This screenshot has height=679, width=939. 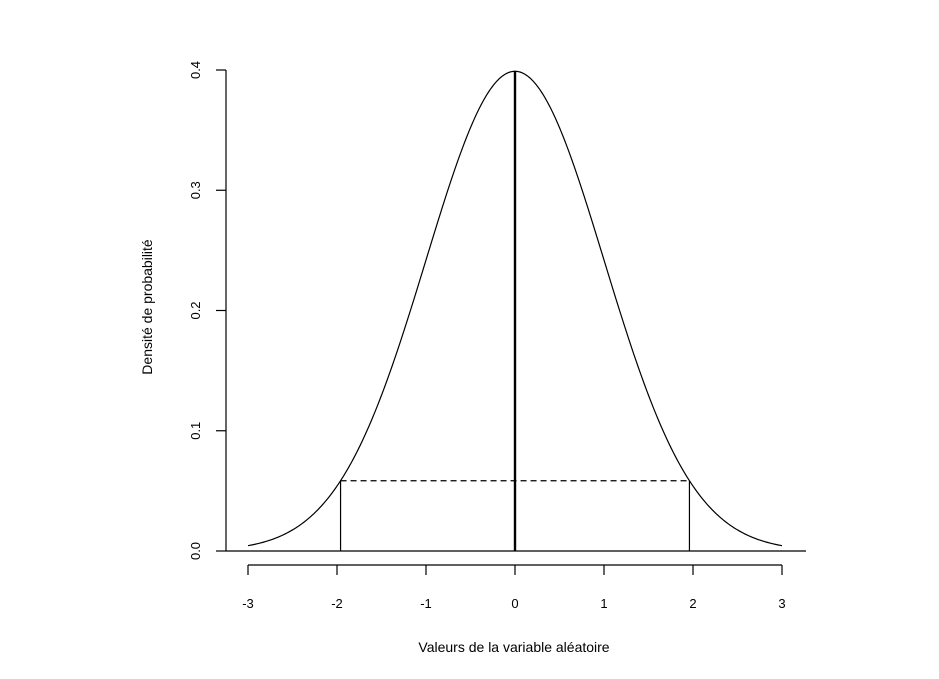 What do you see at coordinates (603, 603) in the screenshot?
I see `x-tick-label: 1` at bounding box center [603, 603].